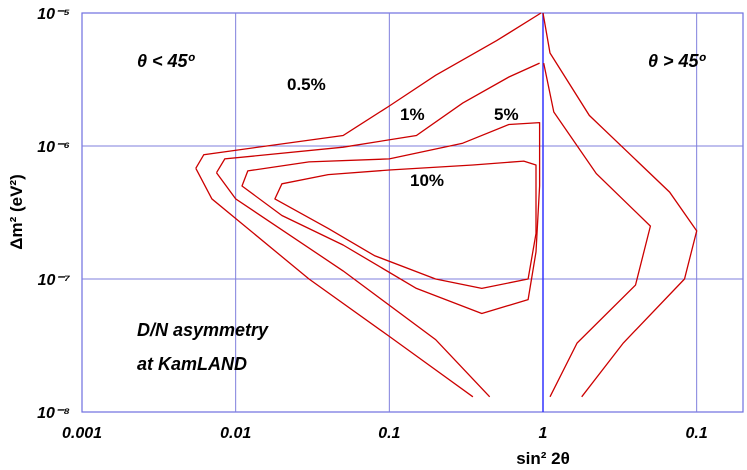 The height and width of the screenshot is (470, 747). Describe the element at coordinates (506, 114) in the screenshot. I see `contour-label-5: 5%` at that location.